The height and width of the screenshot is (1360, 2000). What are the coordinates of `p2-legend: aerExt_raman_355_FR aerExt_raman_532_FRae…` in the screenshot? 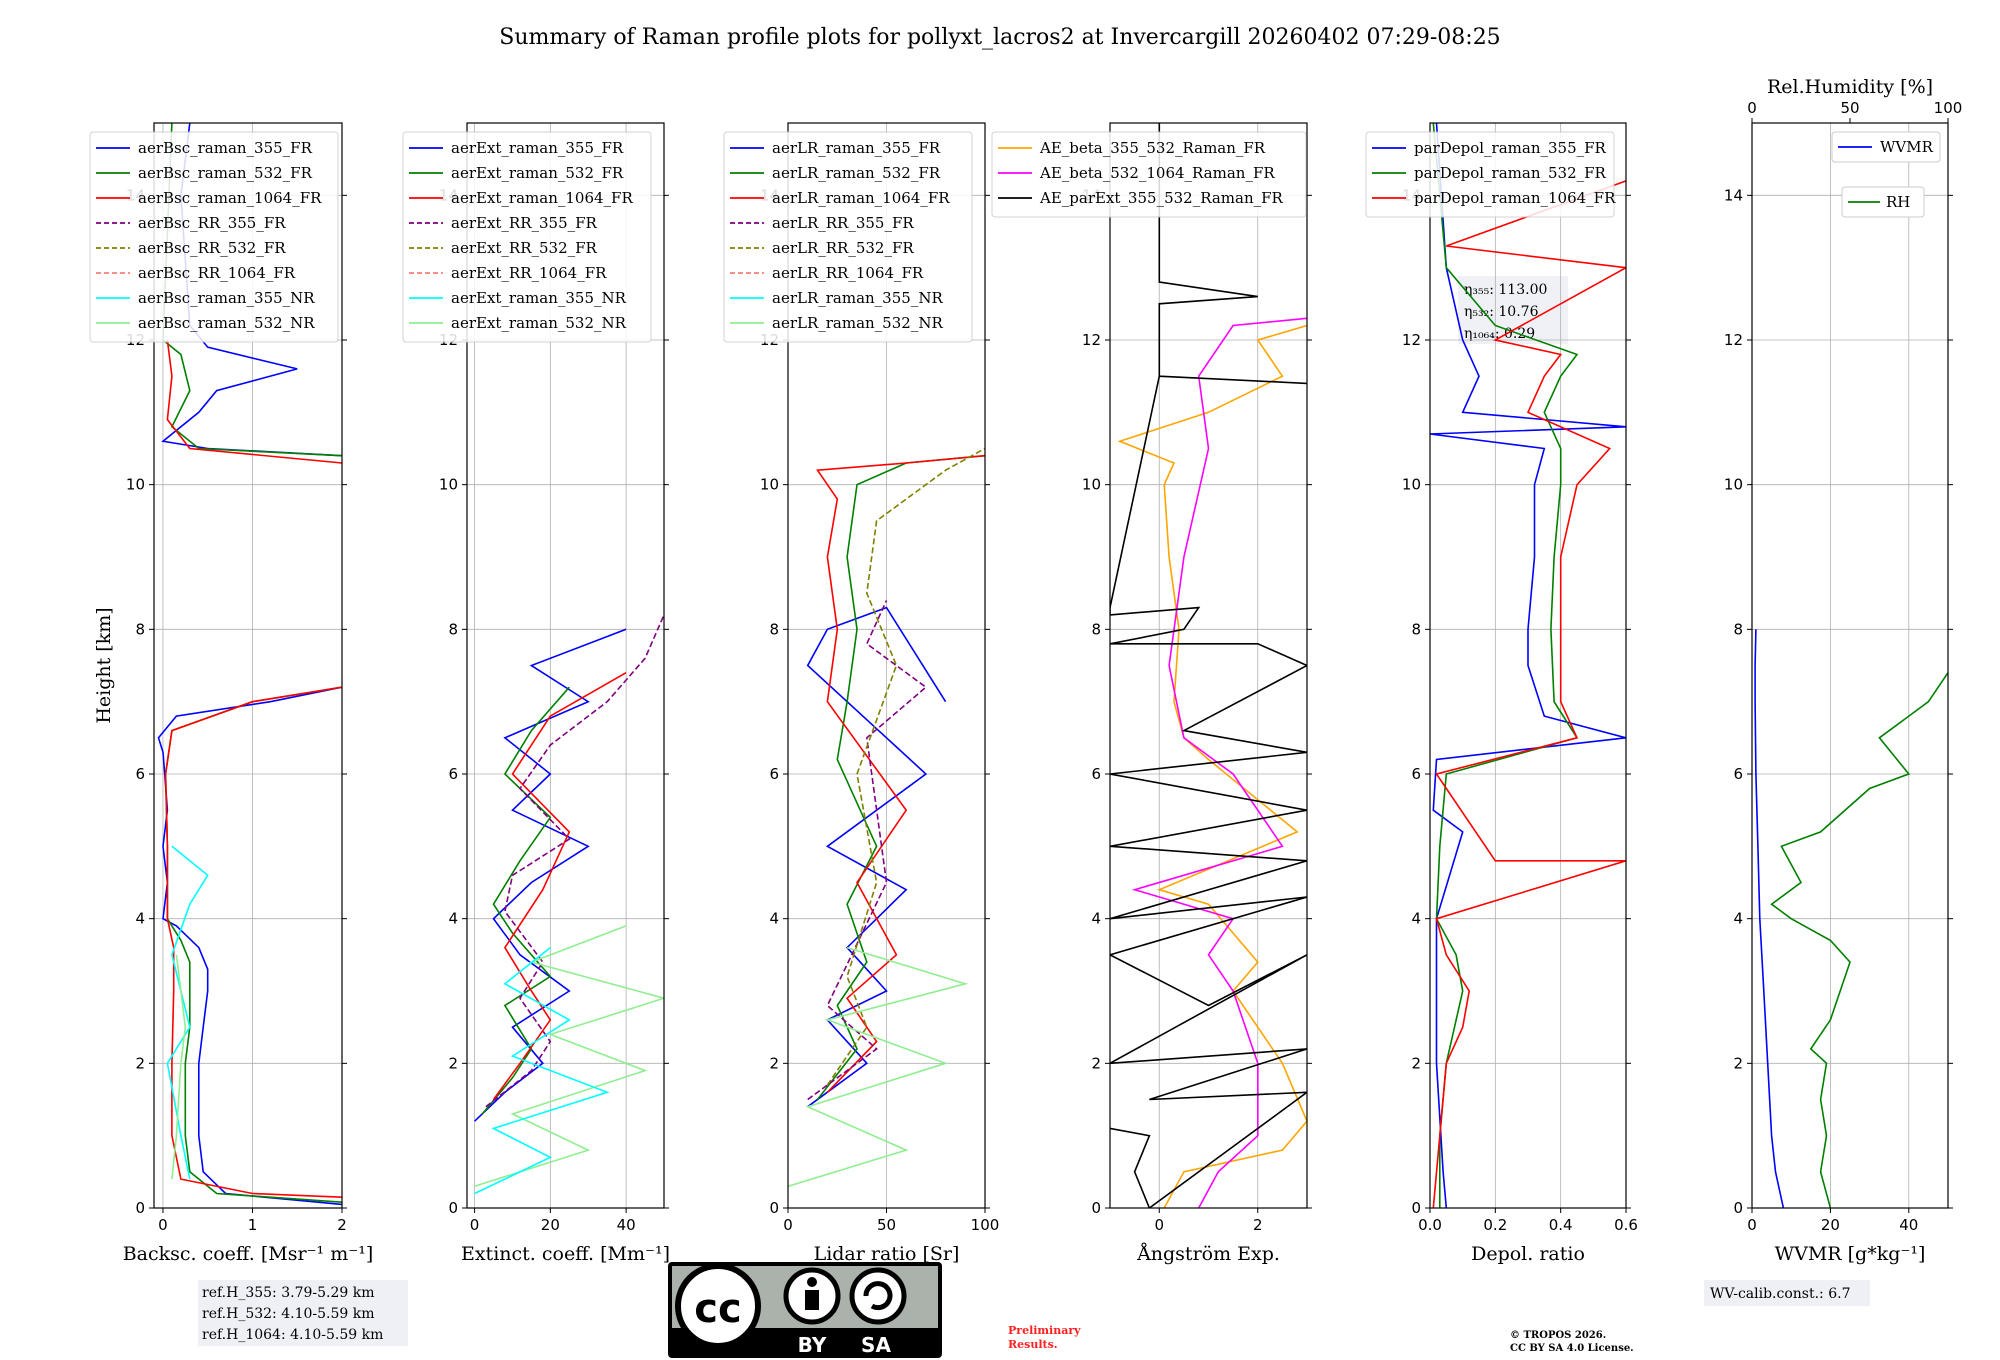 It's located at (527, 237).